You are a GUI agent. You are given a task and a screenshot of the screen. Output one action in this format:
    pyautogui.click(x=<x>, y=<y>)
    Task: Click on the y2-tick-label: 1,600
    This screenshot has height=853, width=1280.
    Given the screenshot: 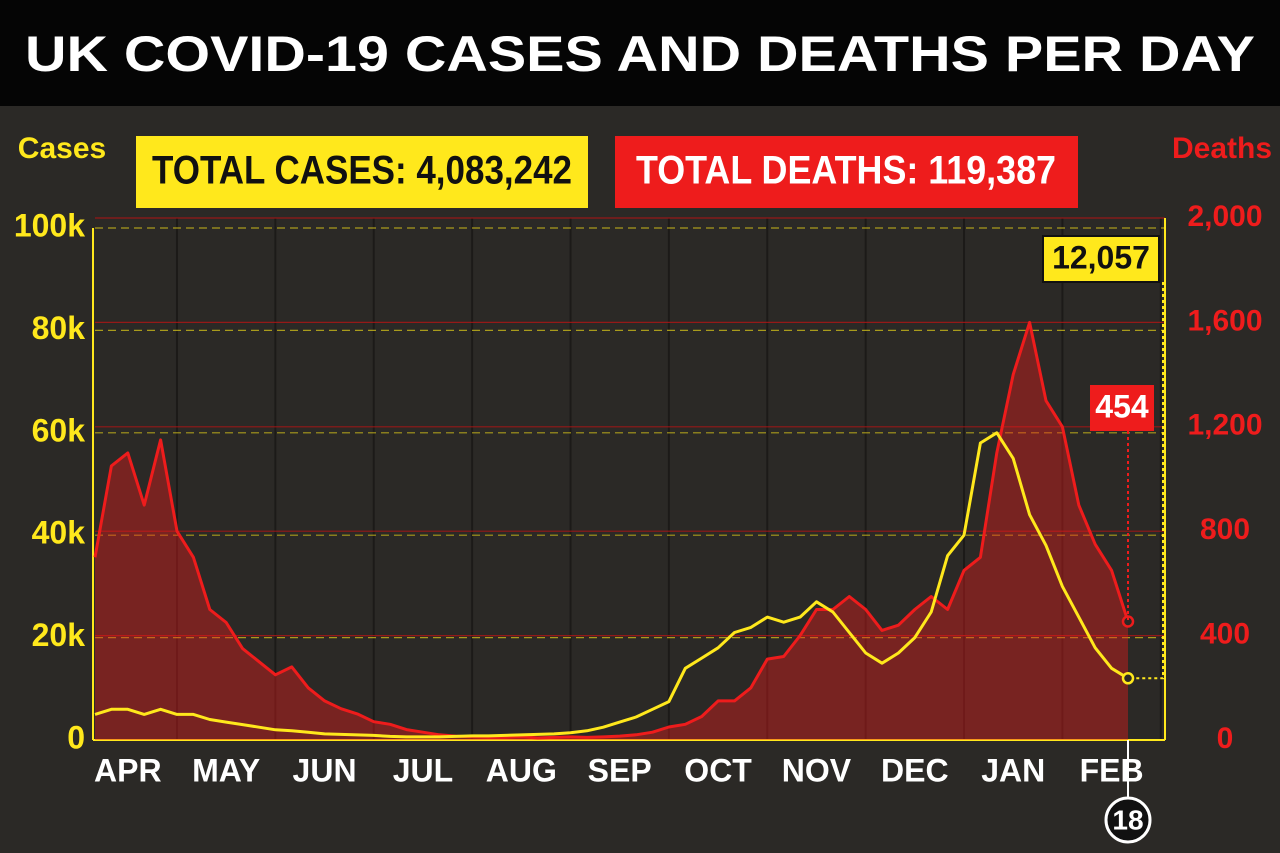 What is the action you would take?
    pyautogui.click(x=1224, y=320)
    